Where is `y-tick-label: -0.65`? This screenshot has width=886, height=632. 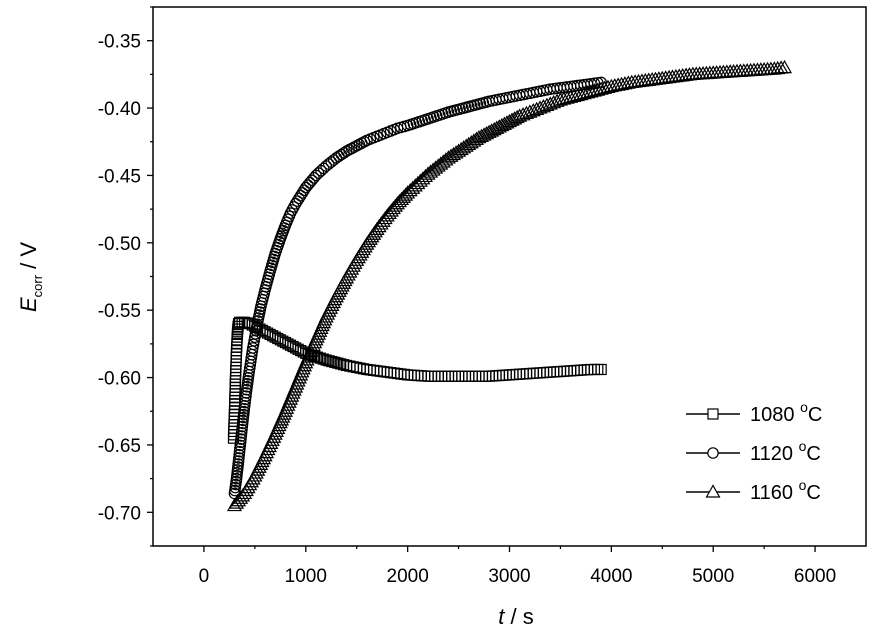 y-tick-label: -0.65 is located at coordinates (119, 446).